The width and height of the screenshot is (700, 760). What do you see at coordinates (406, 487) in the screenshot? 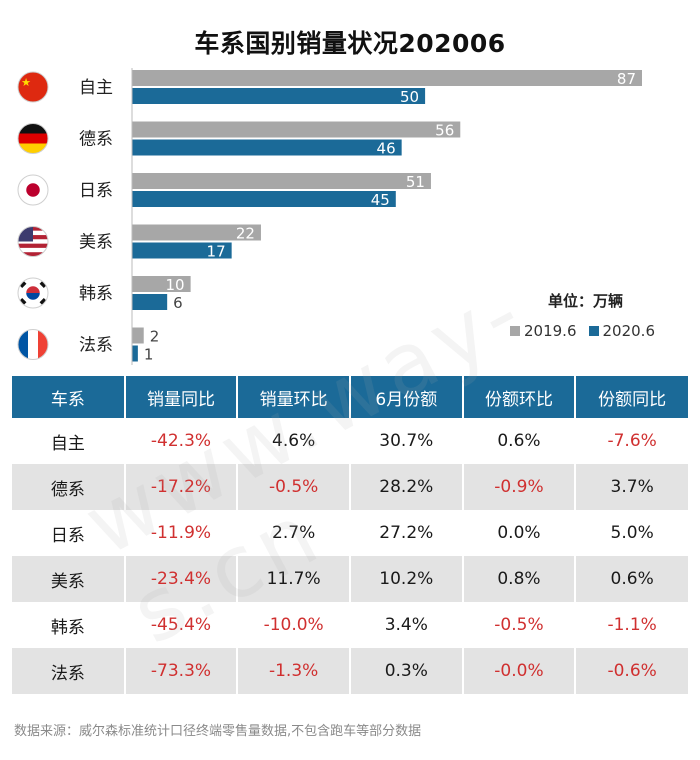
I see `table-cell: 28.2%` at bounding box center [406, 487].